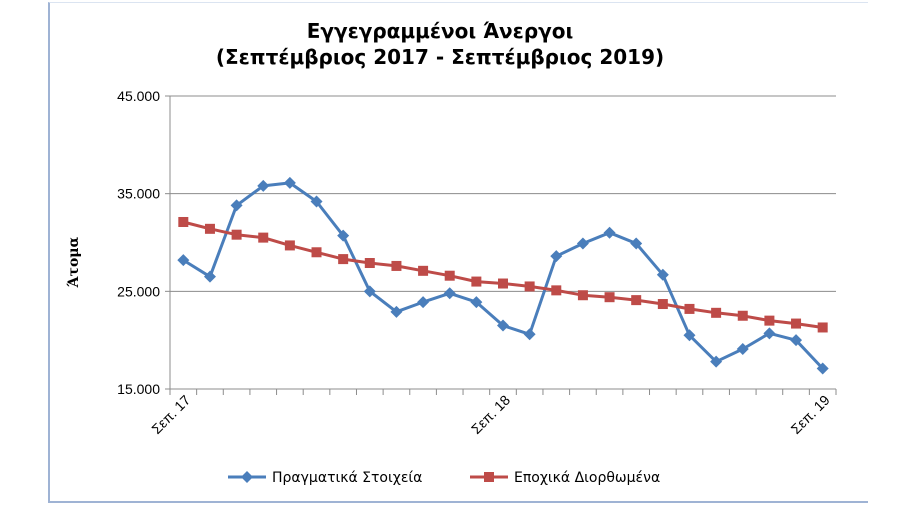 This screenshot has width=900, height=506. I want to click on y-tick-label: 25.000, so click(138, 291).